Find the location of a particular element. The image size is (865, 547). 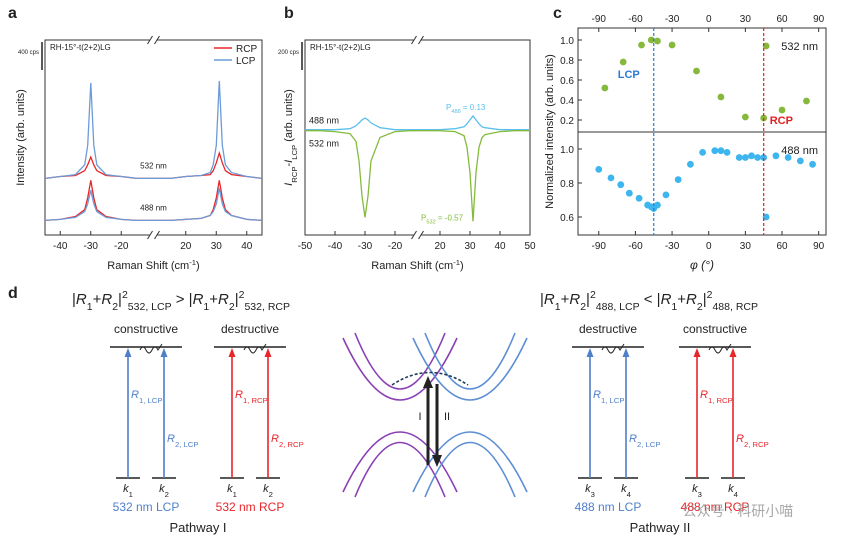

interference-note: constructive is located at coordinates (715, 329).